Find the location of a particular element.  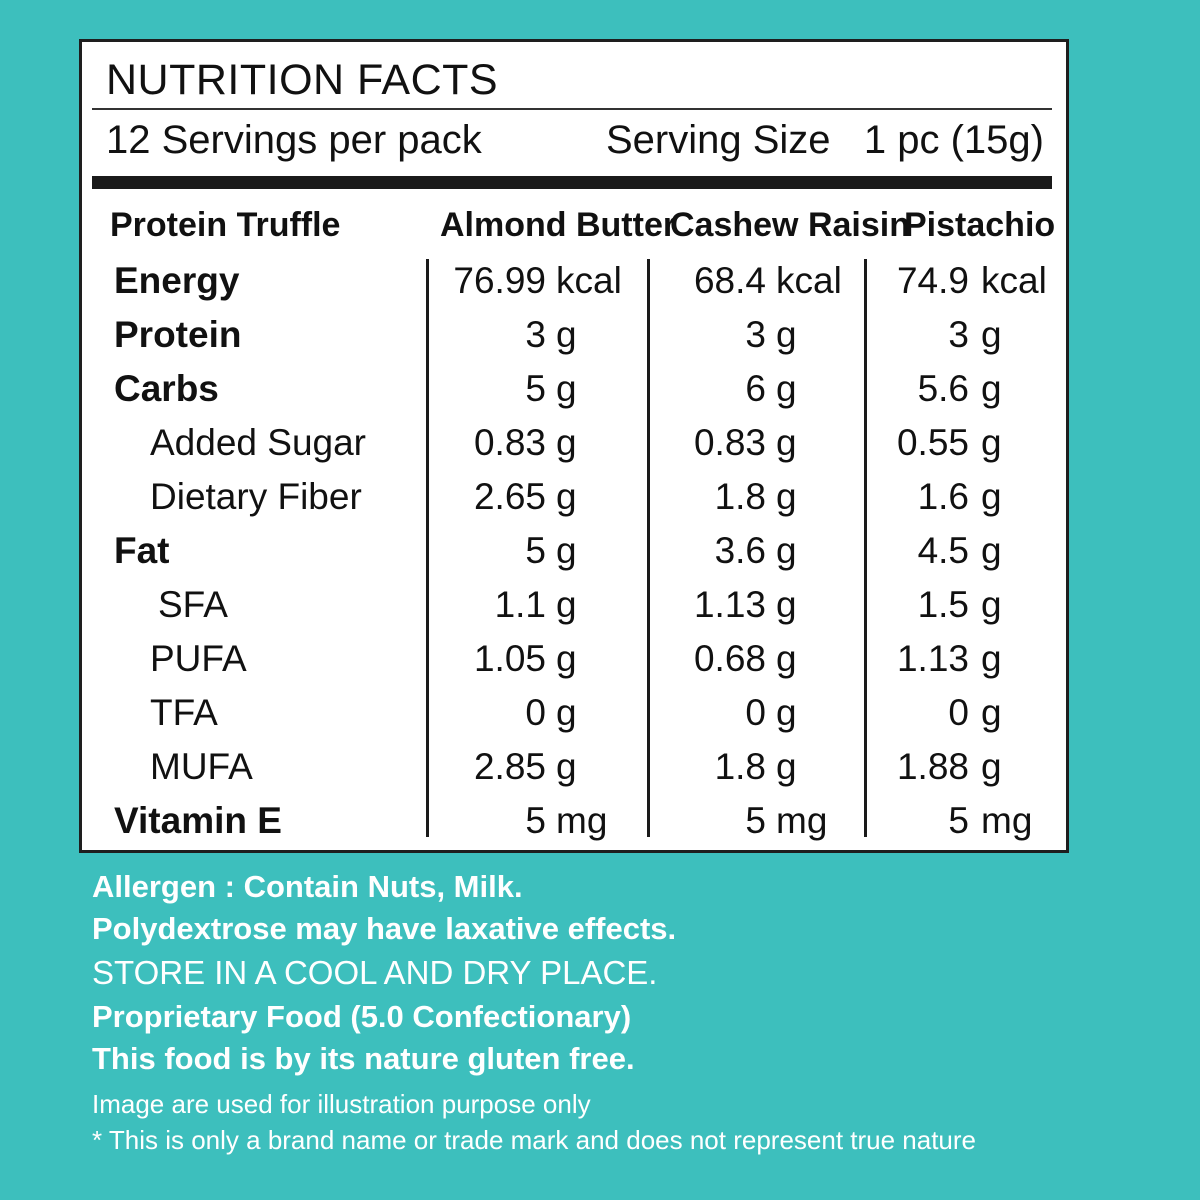

nutrient-label: Added Sugar is located at coordinates (258, 442).